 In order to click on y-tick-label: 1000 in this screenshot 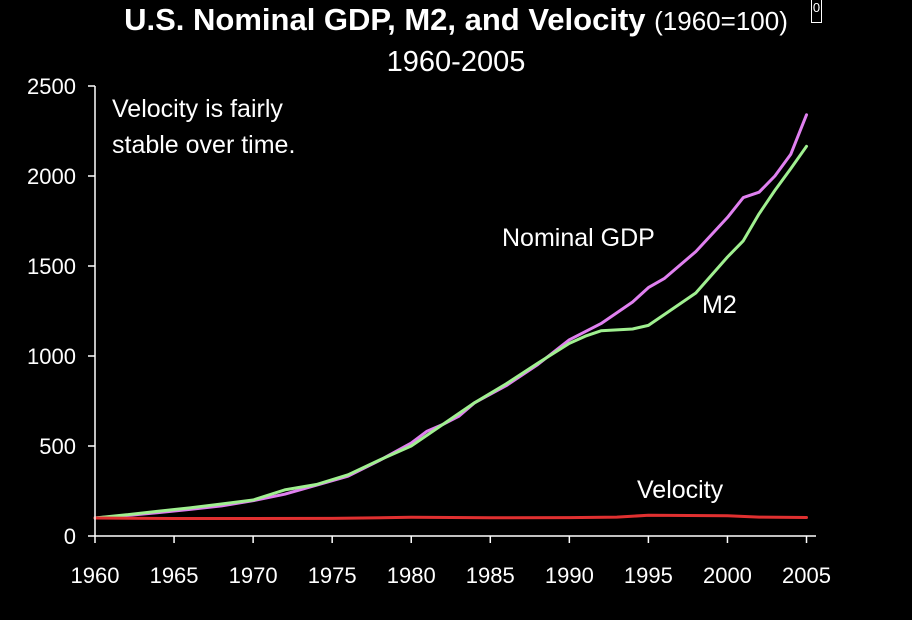, I will do `click(51, 356)`.